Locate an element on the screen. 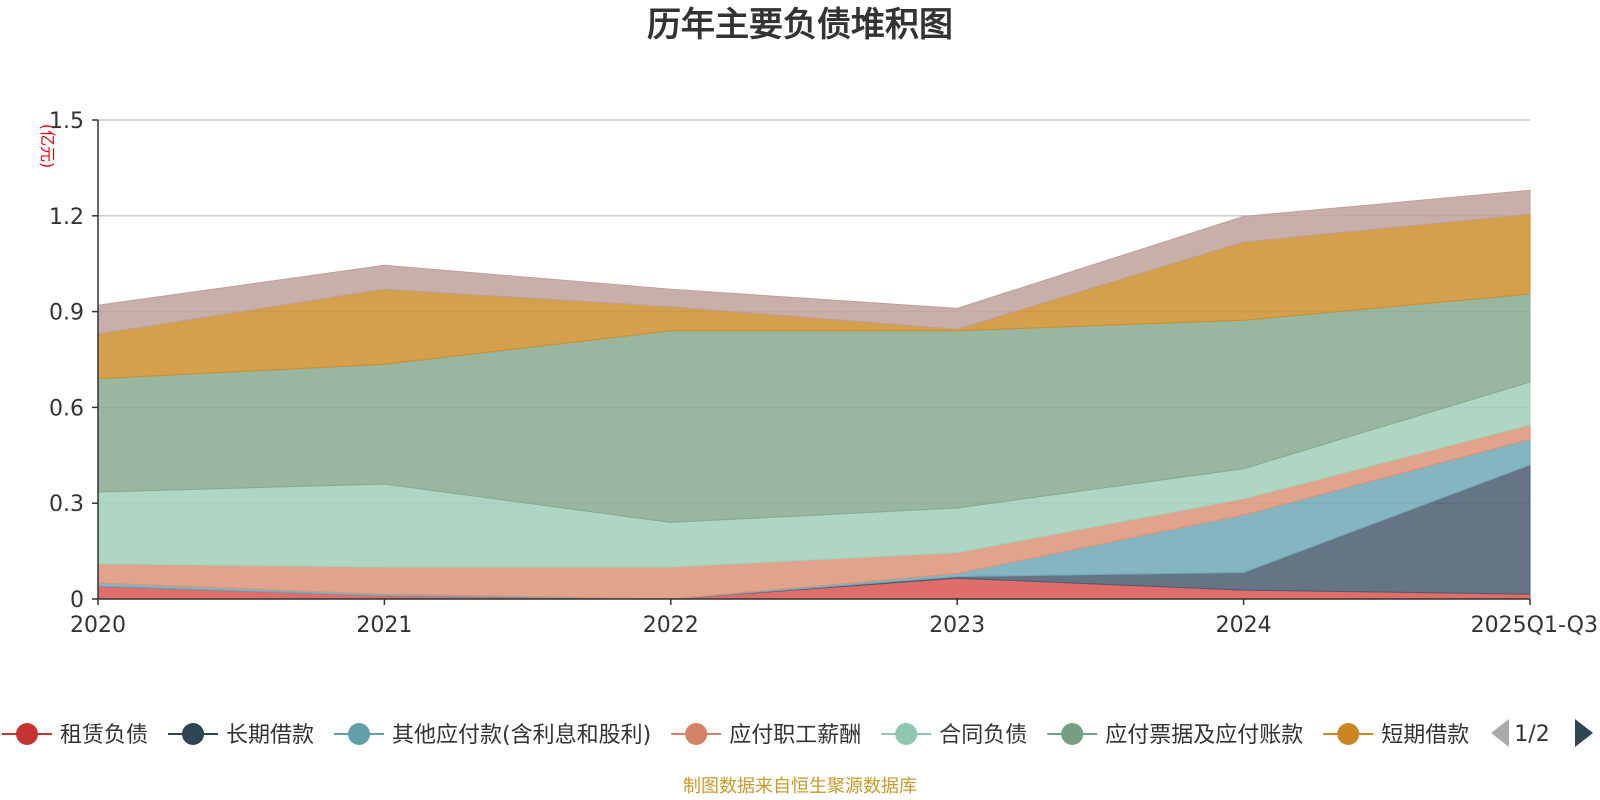 This screenshot has width=1600, height=800. y-tick-label: 0.6 is located at coordinates (66, 408).